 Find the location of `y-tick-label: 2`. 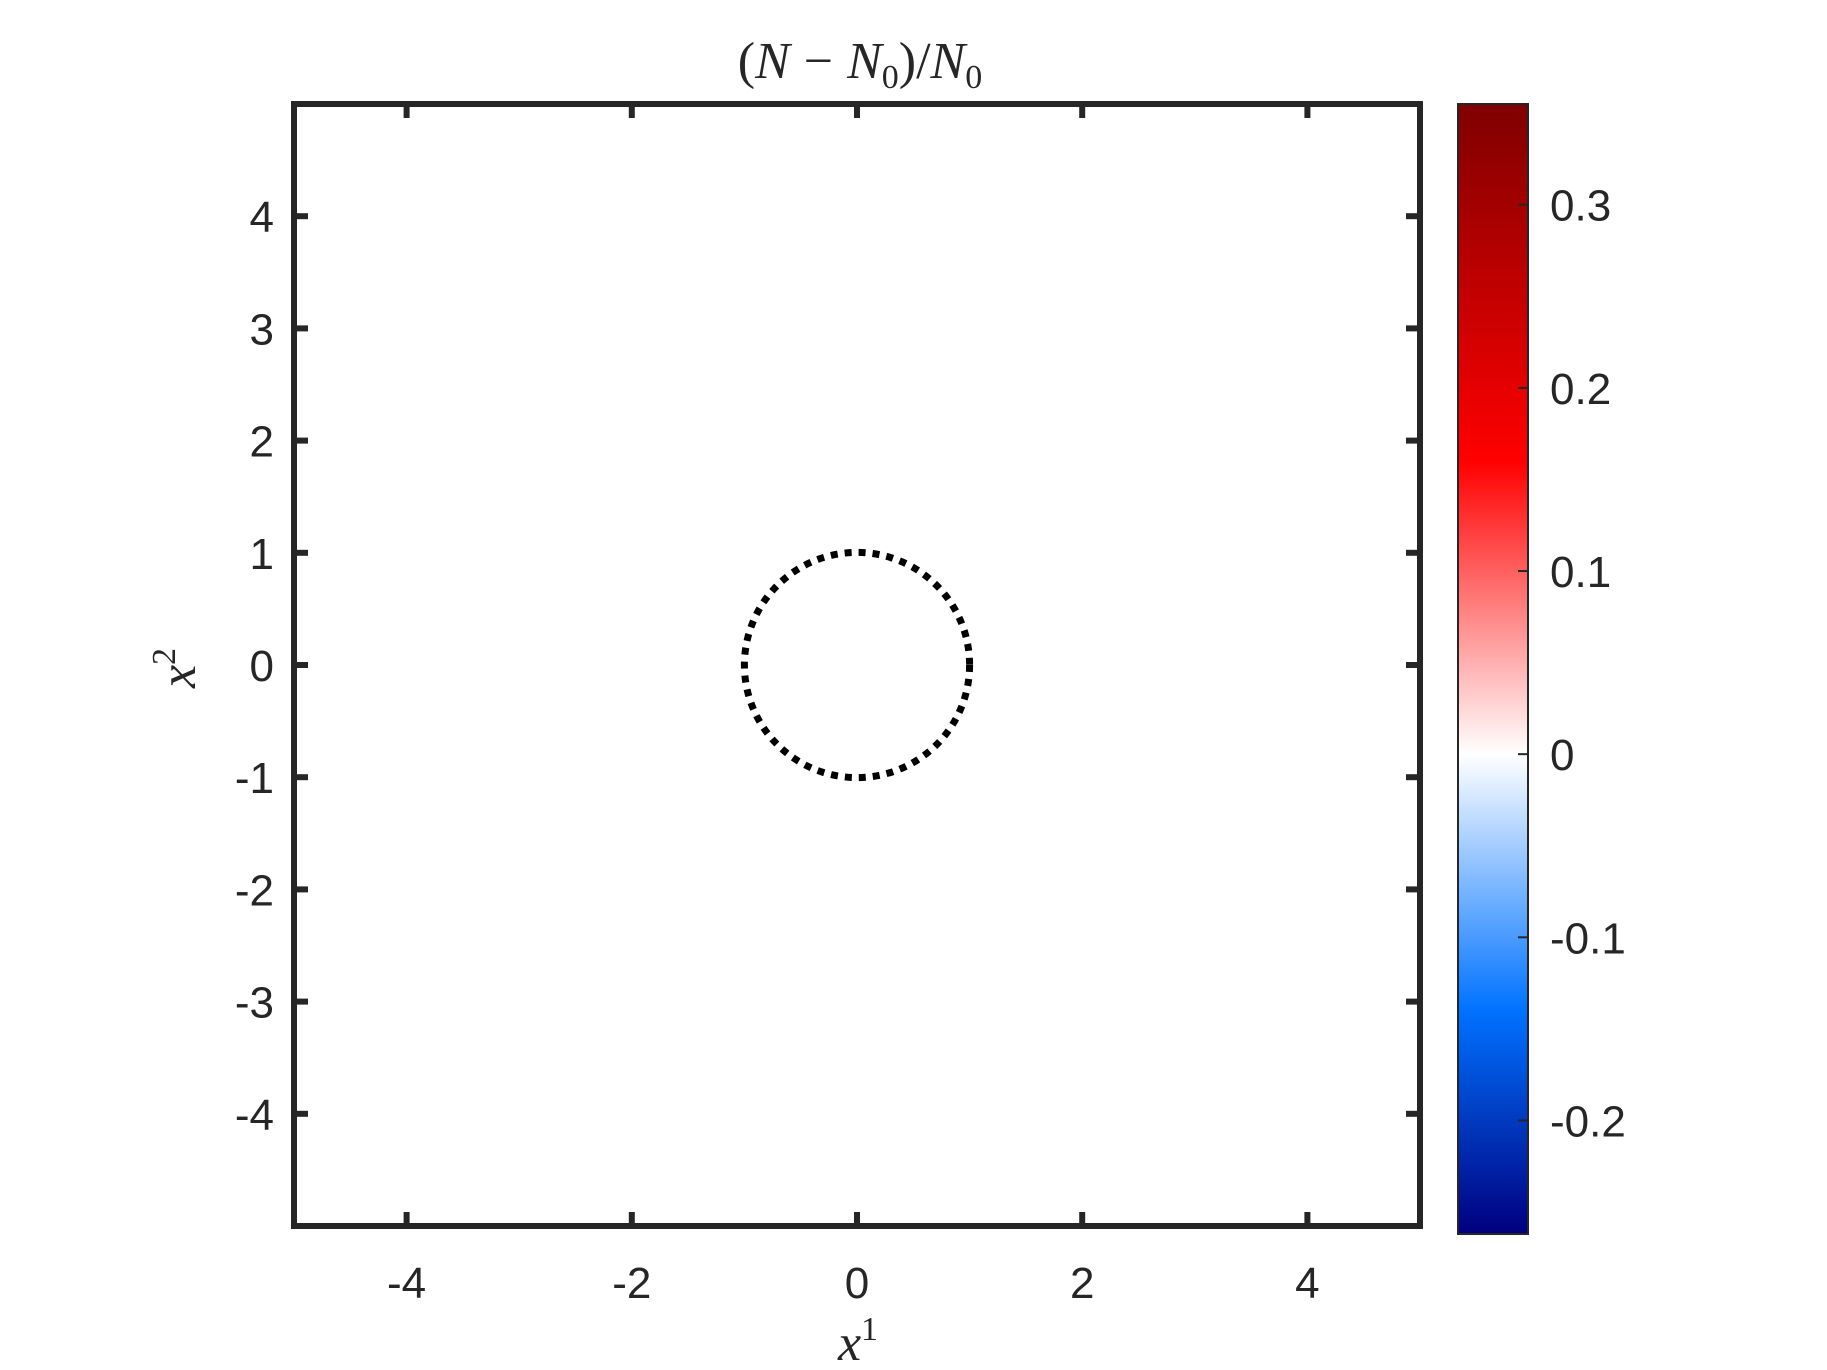

y-tick-label: 2 is located at coordinates (262, 442).